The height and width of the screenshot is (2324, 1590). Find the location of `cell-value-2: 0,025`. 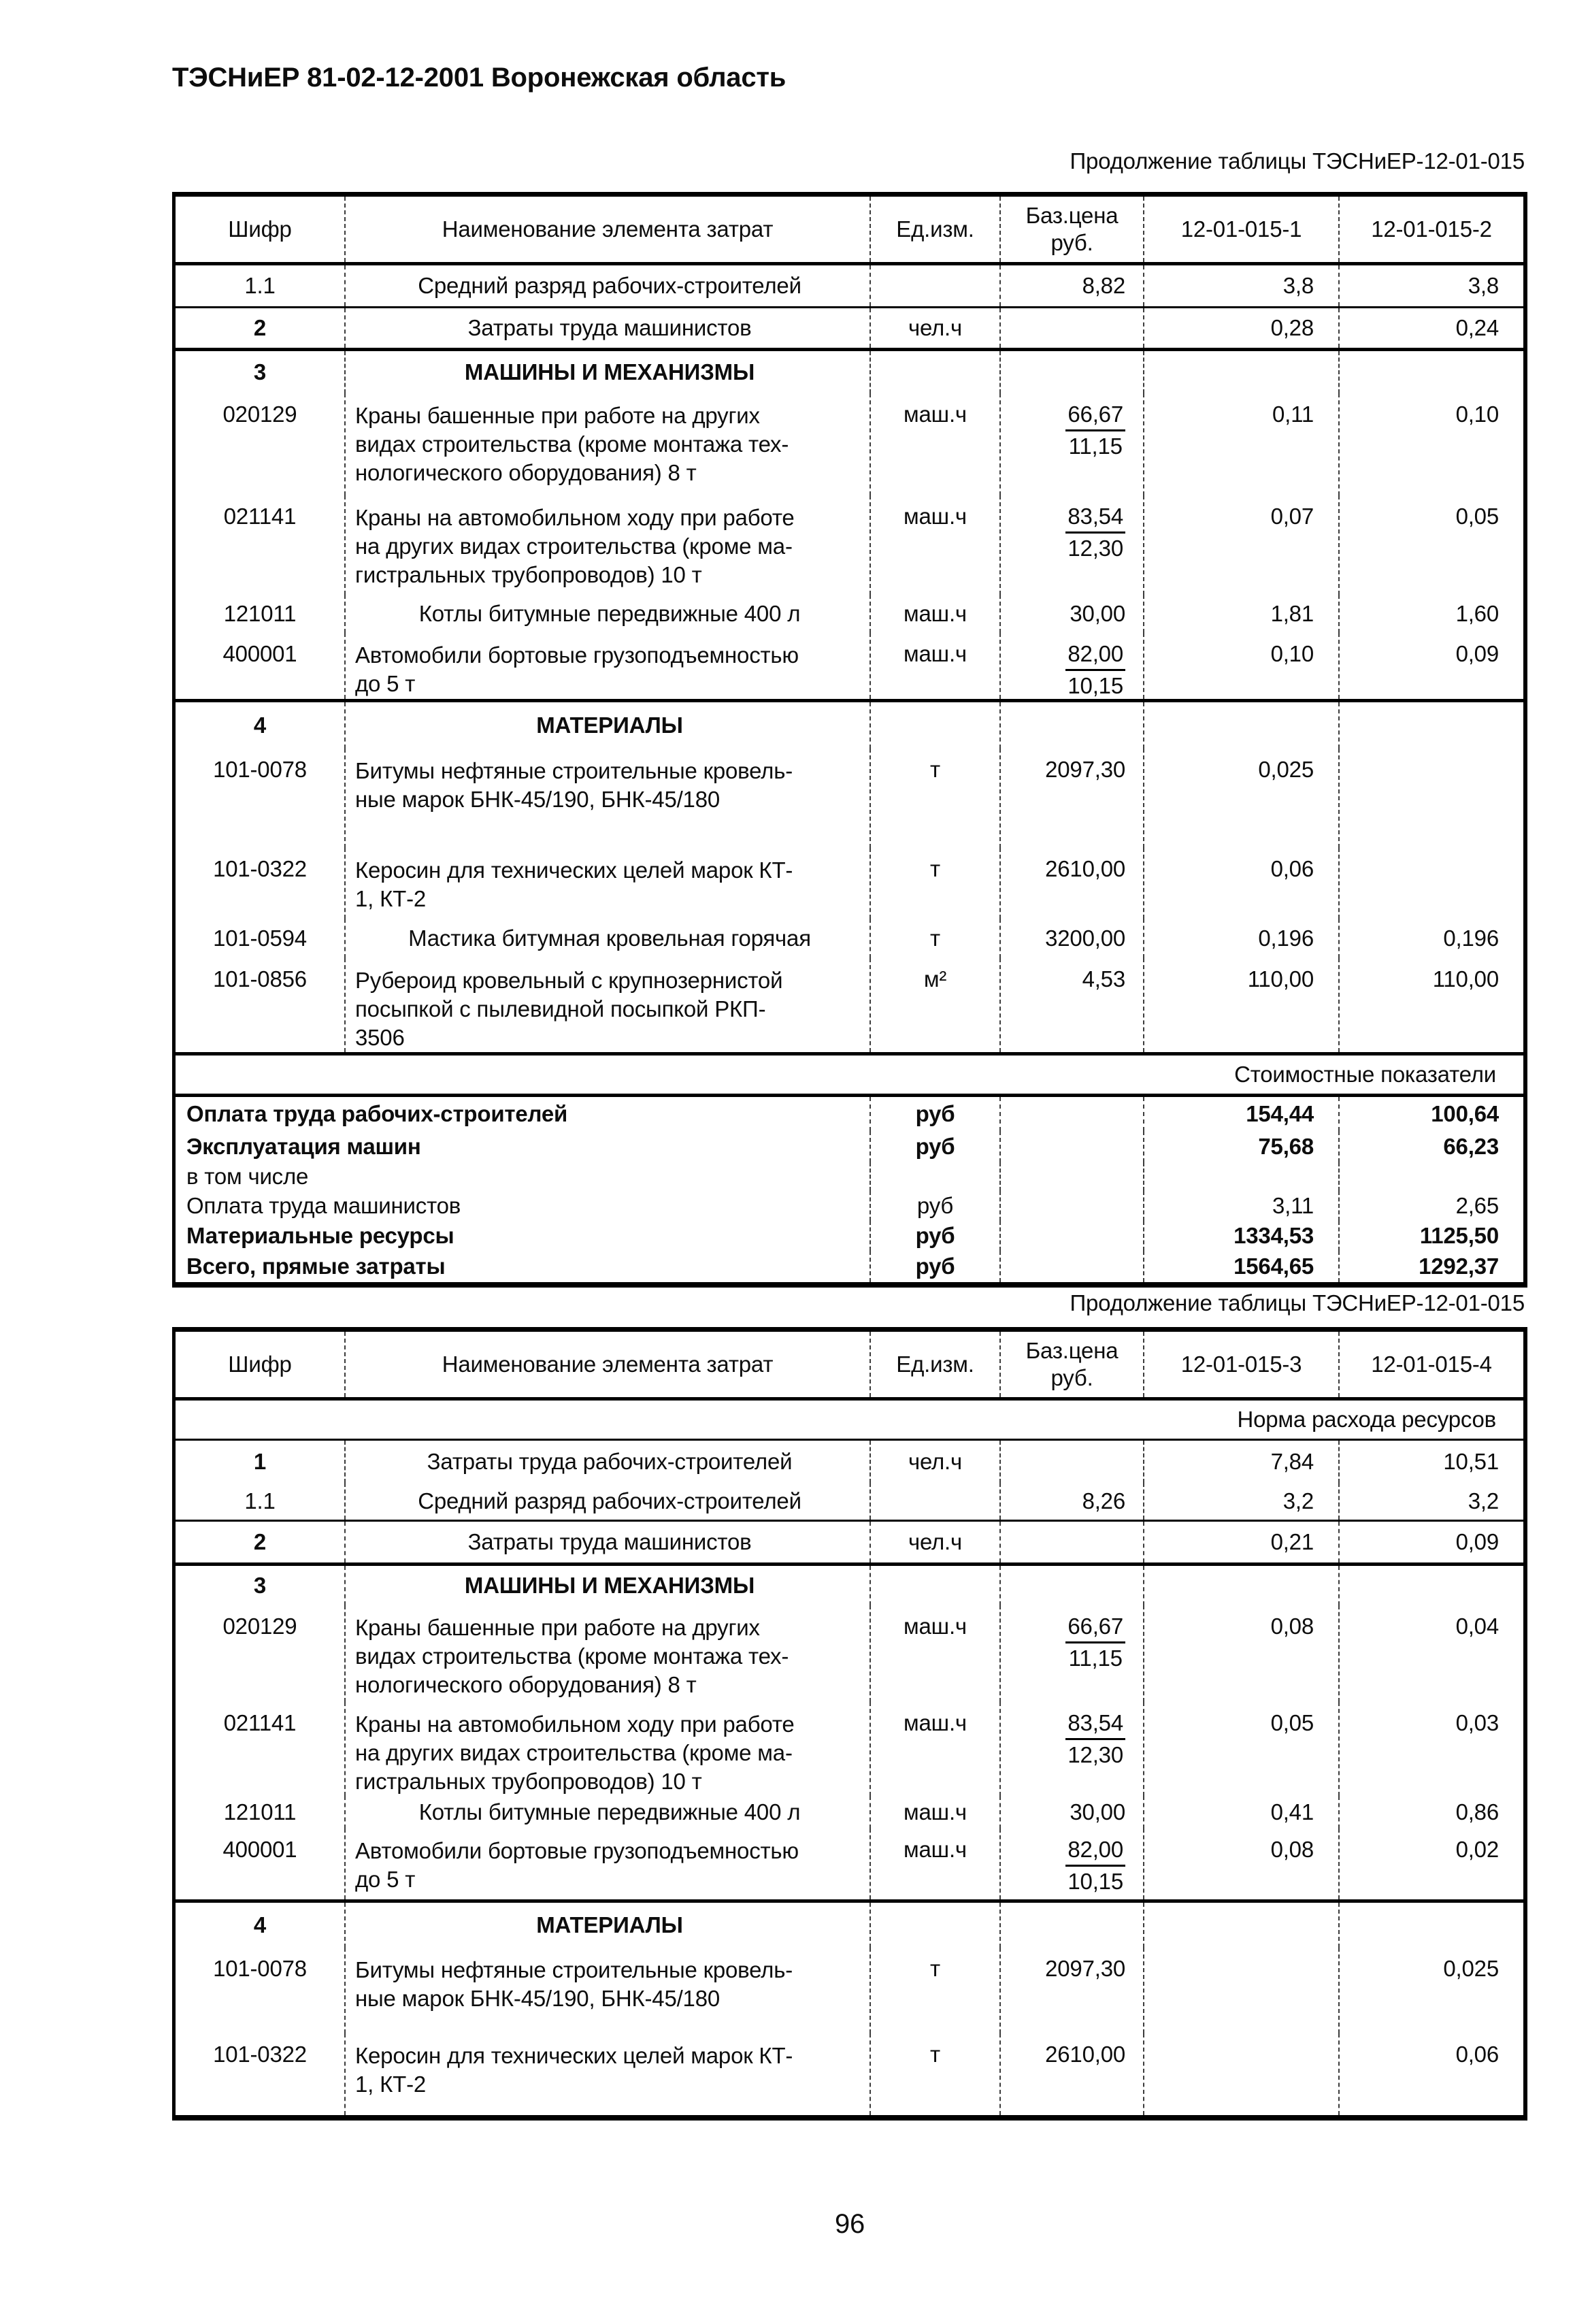

cell-value-2: 0,025 is located at coordinates (1430, 1990).